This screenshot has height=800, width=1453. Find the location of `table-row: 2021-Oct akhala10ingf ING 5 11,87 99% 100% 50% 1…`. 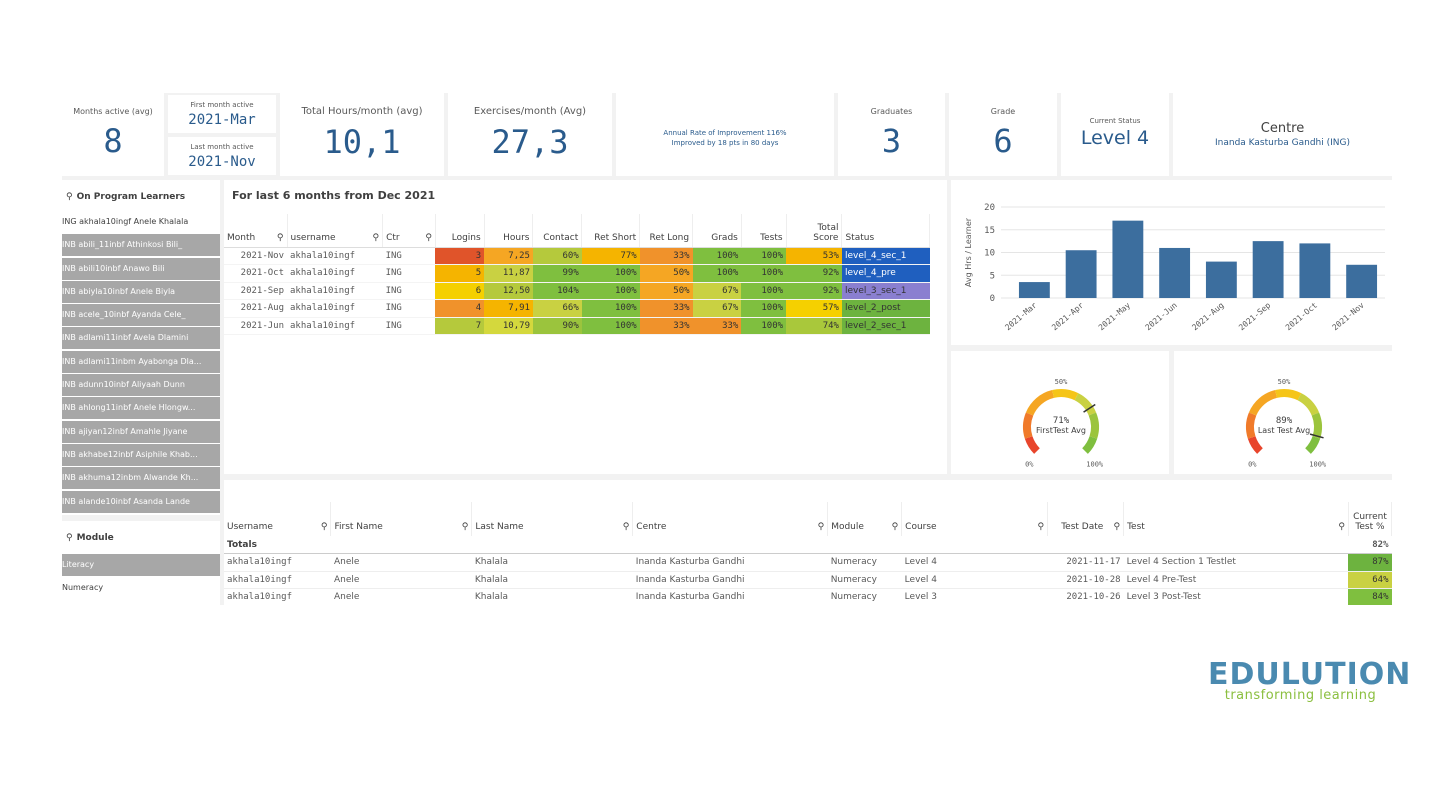

table-row: 2021-Oct akhala10ingf ING 5 11,87 99% 100% 50% 1… is located at coordinates (577, 273).